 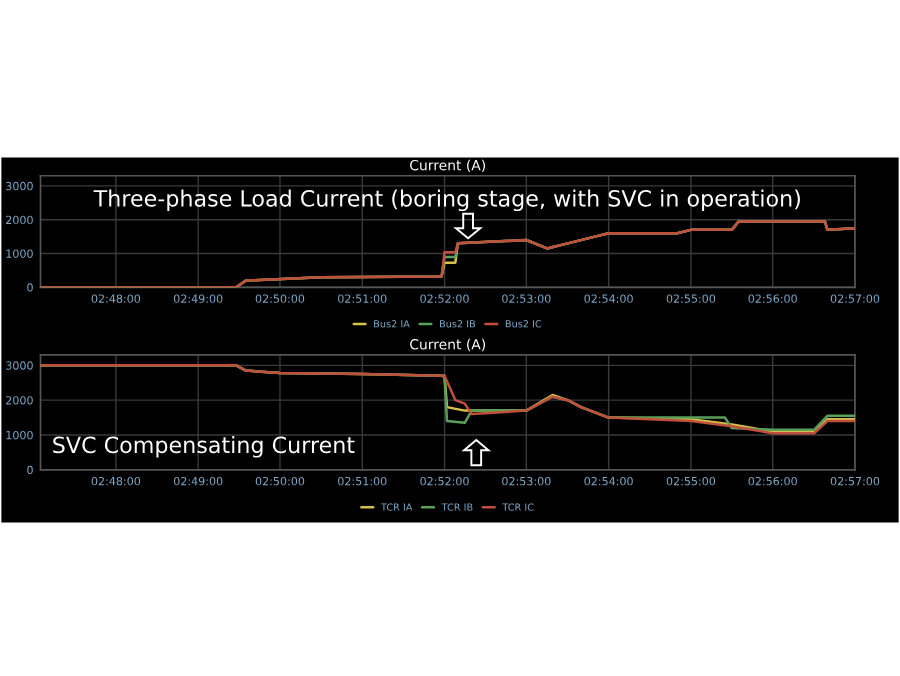 What do you see at coordinates (446, 200) in the screenshot?
I see `annotation: Three-phase Load Current (boring stage, with SVC in operation)` at bounding box center [446, 200].